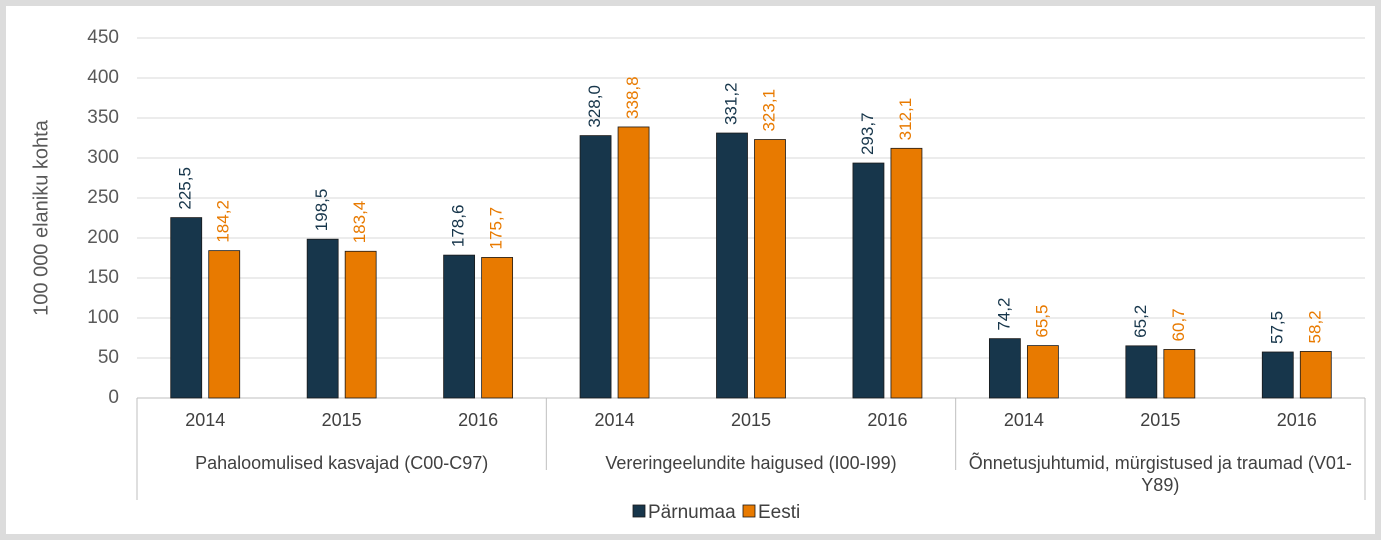 The image size is (1381, 540). Describe the element at coordinates (103, 37) in the screenshot. I see `y-tick-label: 450` at that location.